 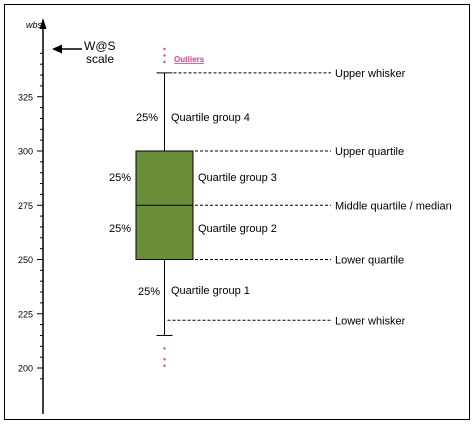 What do you see at coordinates (189, 59) in the screenshot?
I see `label-outliers: Outliers` at bounding box center [189, 59].